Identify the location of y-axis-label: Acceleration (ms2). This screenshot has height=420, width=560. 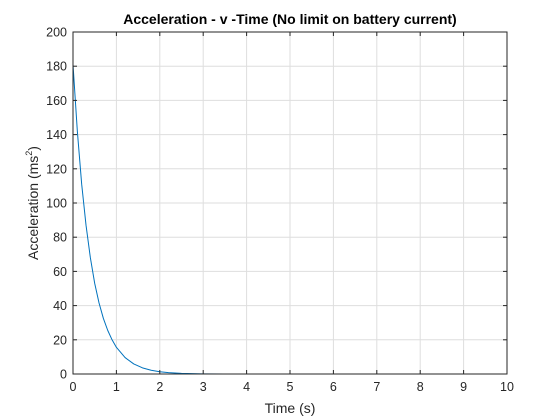
(32, 203).